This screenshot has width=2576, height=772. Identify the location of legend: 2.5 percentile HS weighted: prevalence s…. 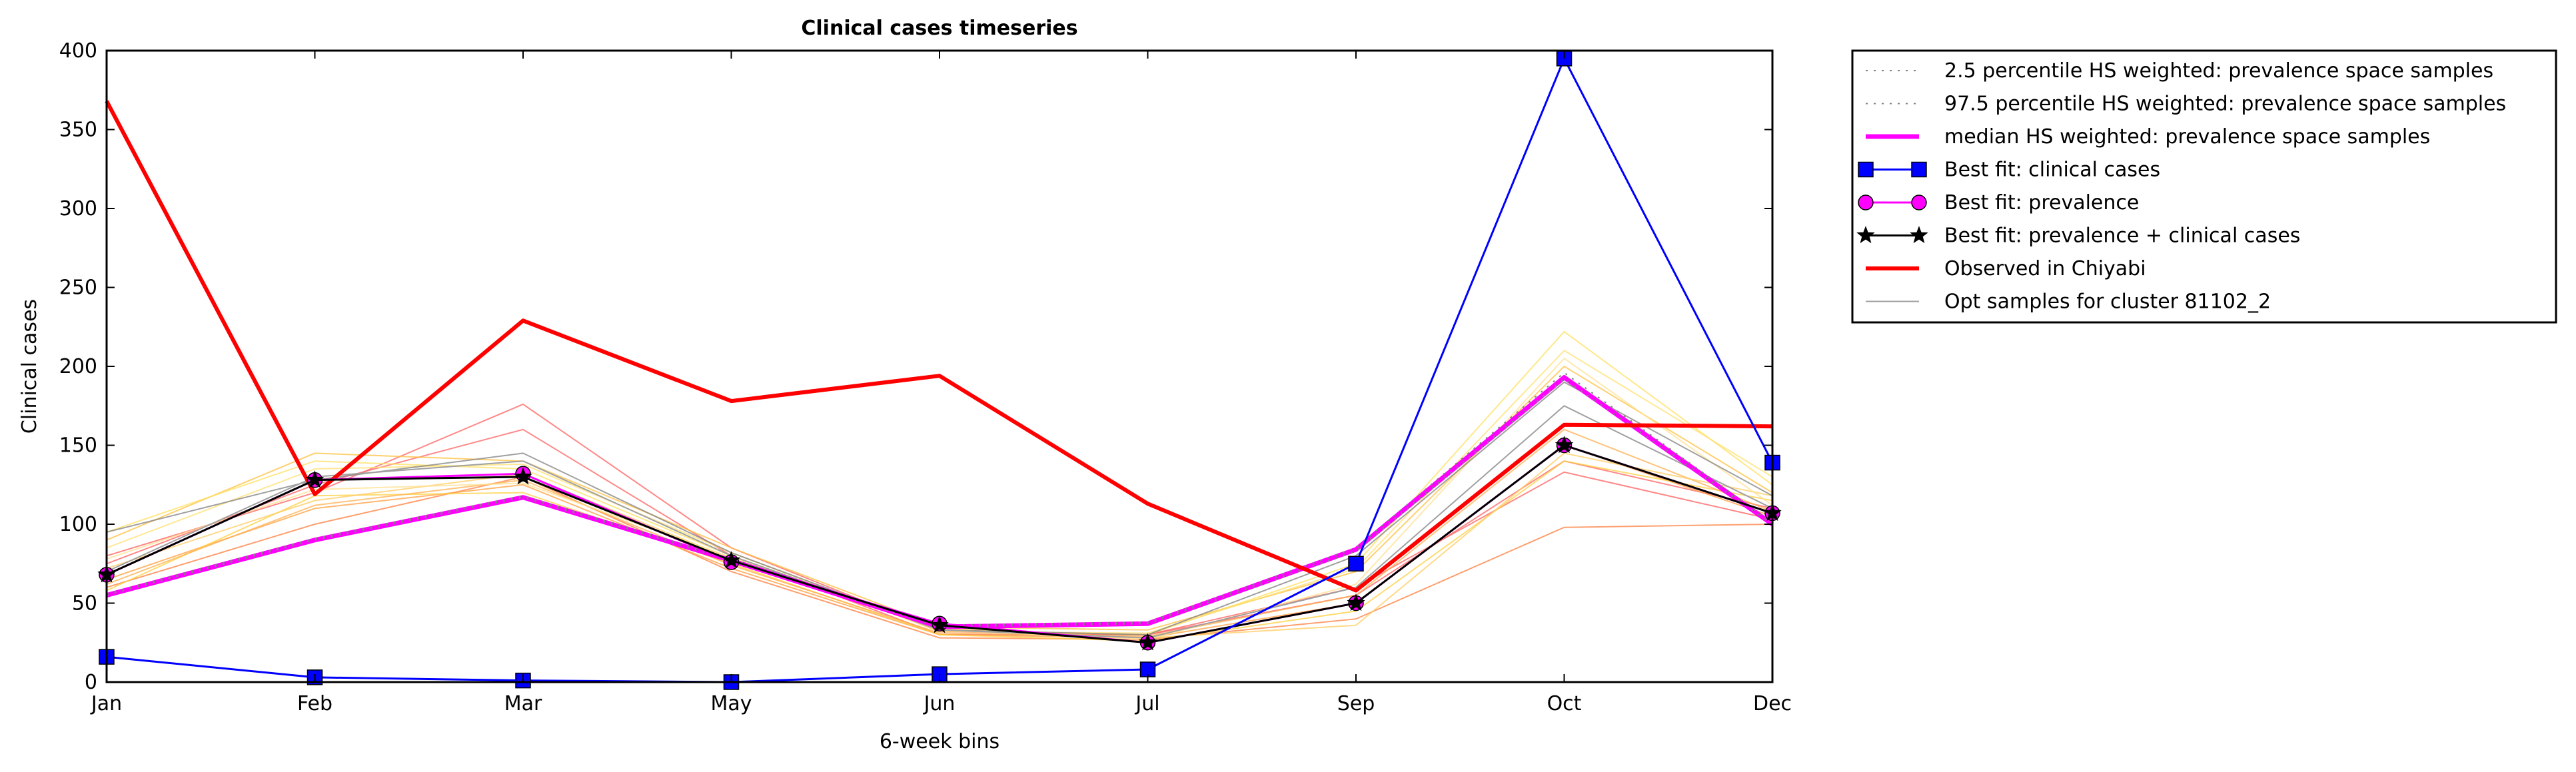
(2204, 186).